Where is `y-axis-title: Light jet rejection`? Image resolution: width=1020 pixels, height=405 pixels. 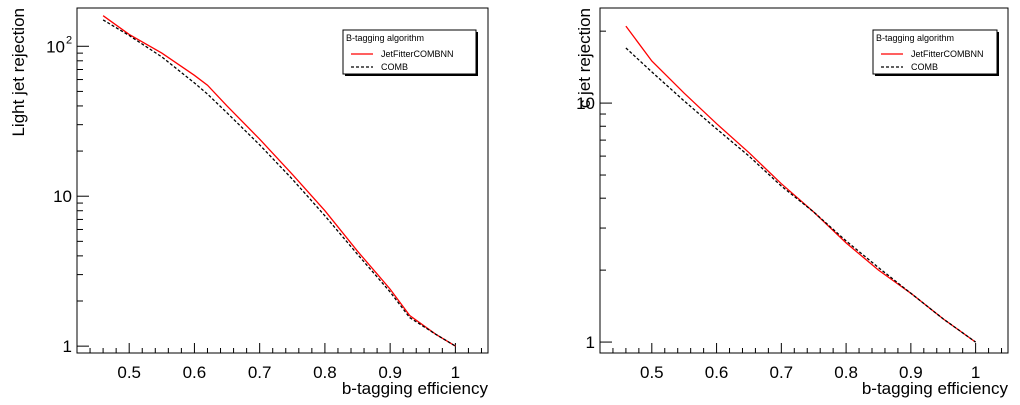 y-axis-title: Light jet rejection is located at coordinates (18, 72).